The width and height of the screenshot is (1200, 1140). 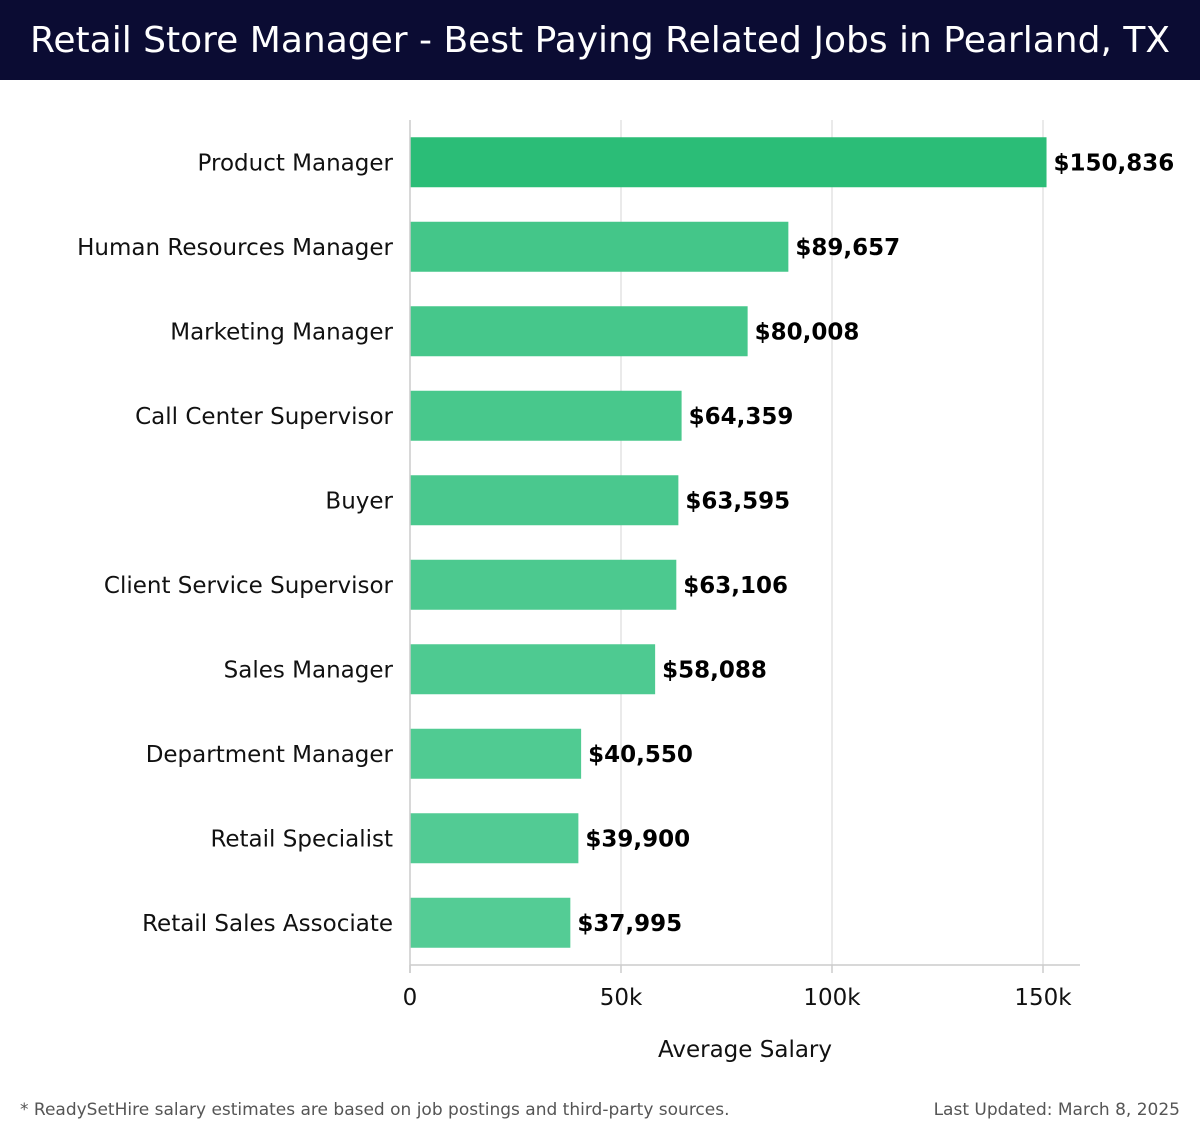 What do you see at coordinates (301, 839) in the screenshot?
I see `category-label: Retail Specialist` at bounding box center [301, 839].